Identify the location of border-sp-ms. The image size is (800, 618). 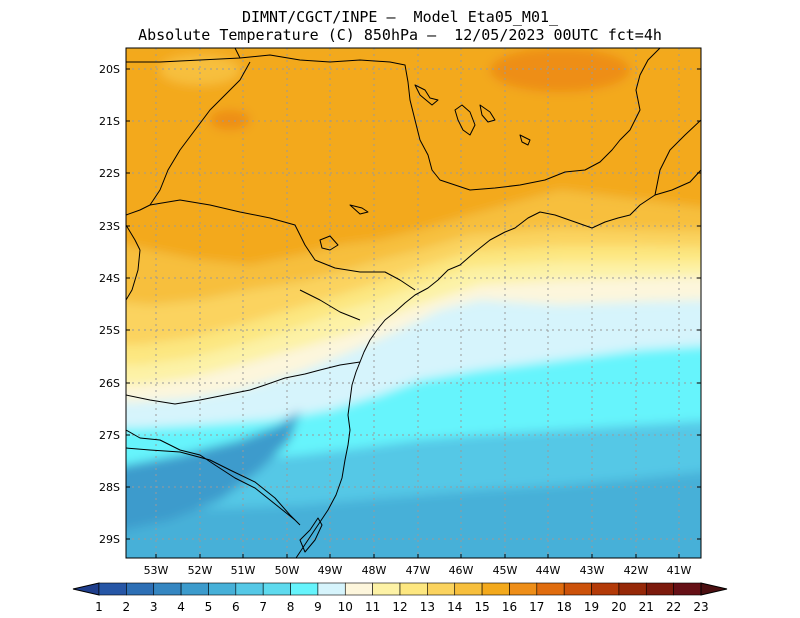
(188, 138).